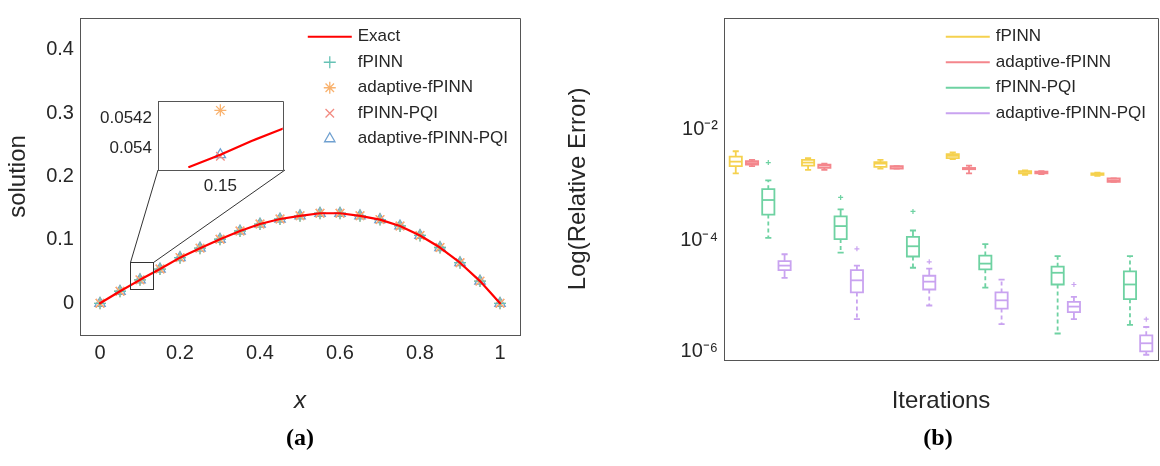  Describe the element at coordinates (126, 117) in the screenshot. I see `y-tick-label: 0.0542` at that location.